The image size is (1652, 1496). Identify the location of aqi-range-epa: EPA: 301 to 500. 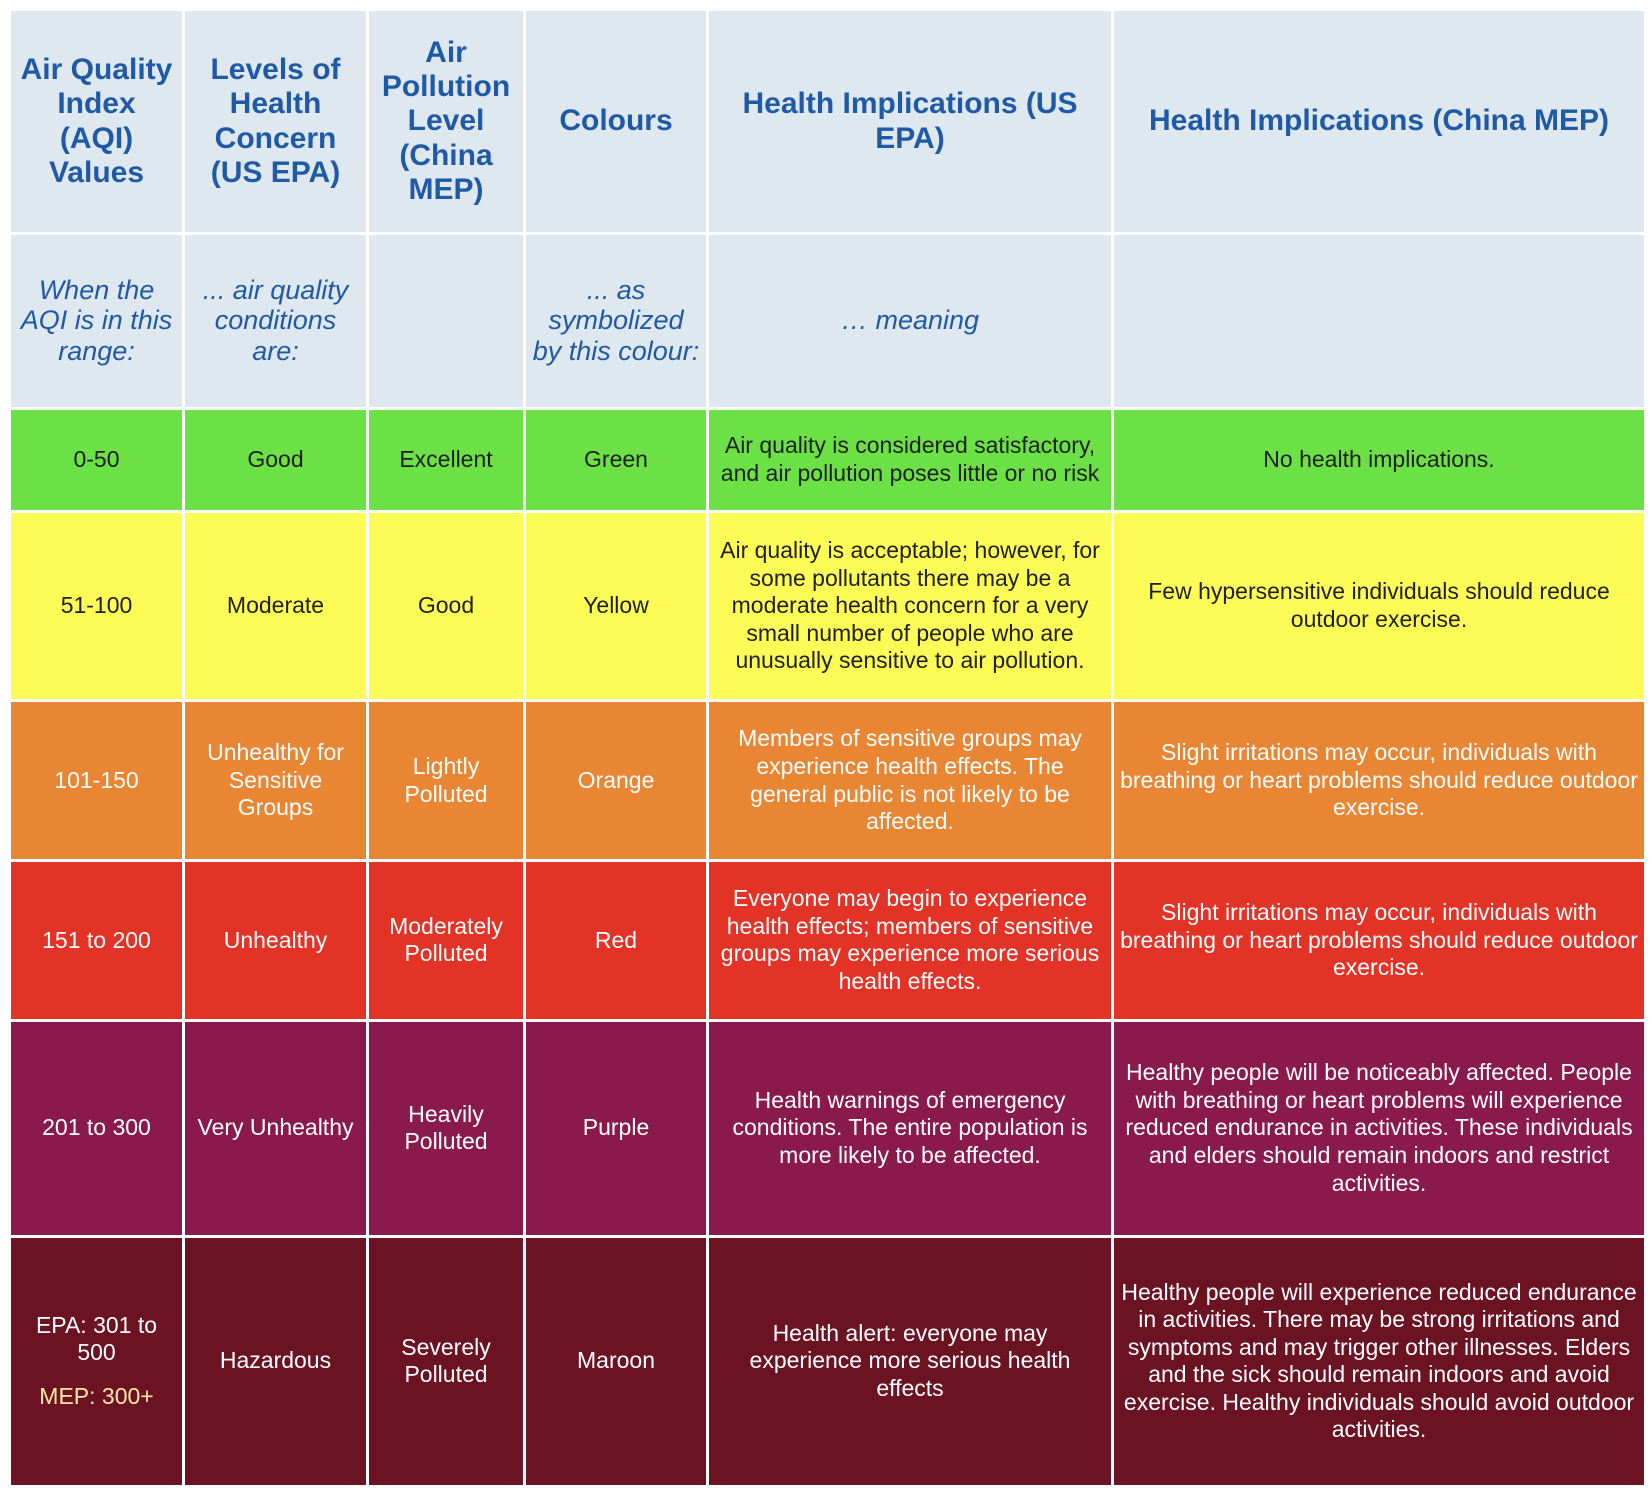
(96, 1338).